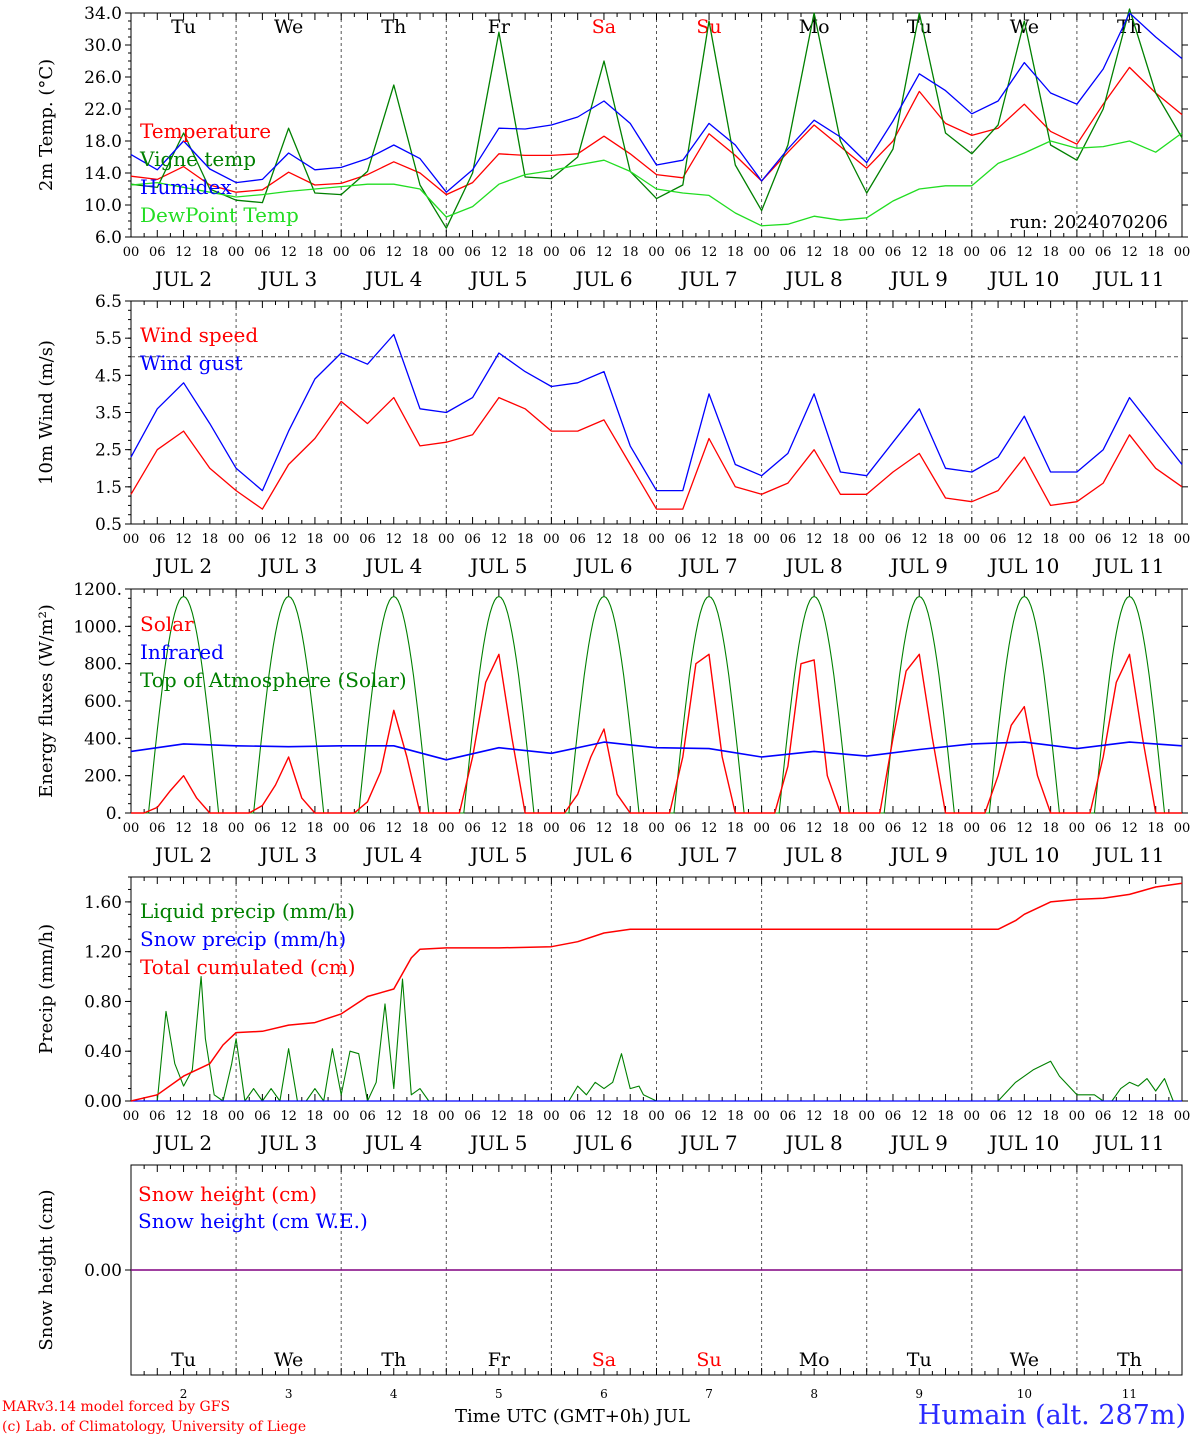 This screenshot has width=1194, height=1440. I want to click on weekday-label-bottom: Th, so click(1129, 1360).